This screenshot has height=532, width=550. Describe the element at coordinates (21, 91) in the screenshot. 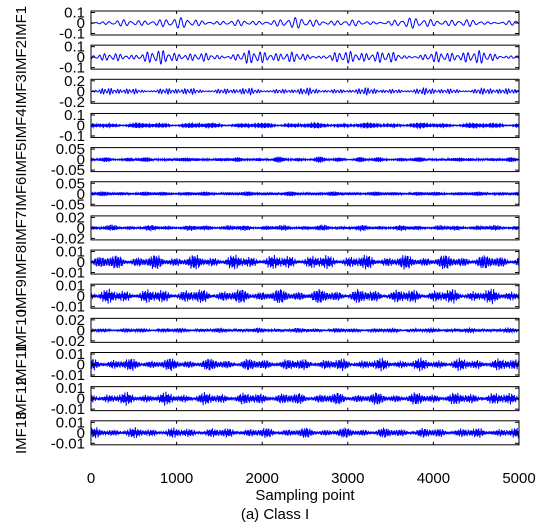

I see `panel-label-imf3: IMF3` at that location.